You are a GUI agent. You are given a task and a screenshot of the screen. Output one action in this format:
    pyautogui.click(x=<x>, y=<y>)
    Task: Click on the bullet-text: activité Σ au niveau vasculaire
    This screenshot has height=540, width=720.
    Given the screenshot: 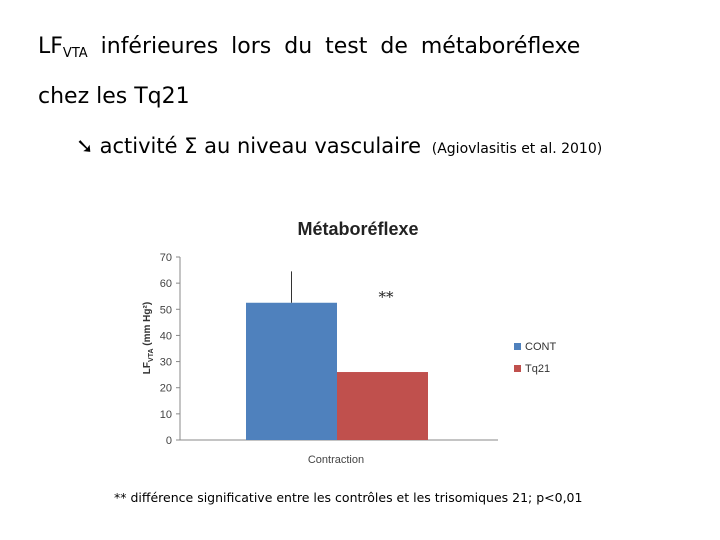 What is the action you would take?
    pyautogui.click(x=260, y=146)
    